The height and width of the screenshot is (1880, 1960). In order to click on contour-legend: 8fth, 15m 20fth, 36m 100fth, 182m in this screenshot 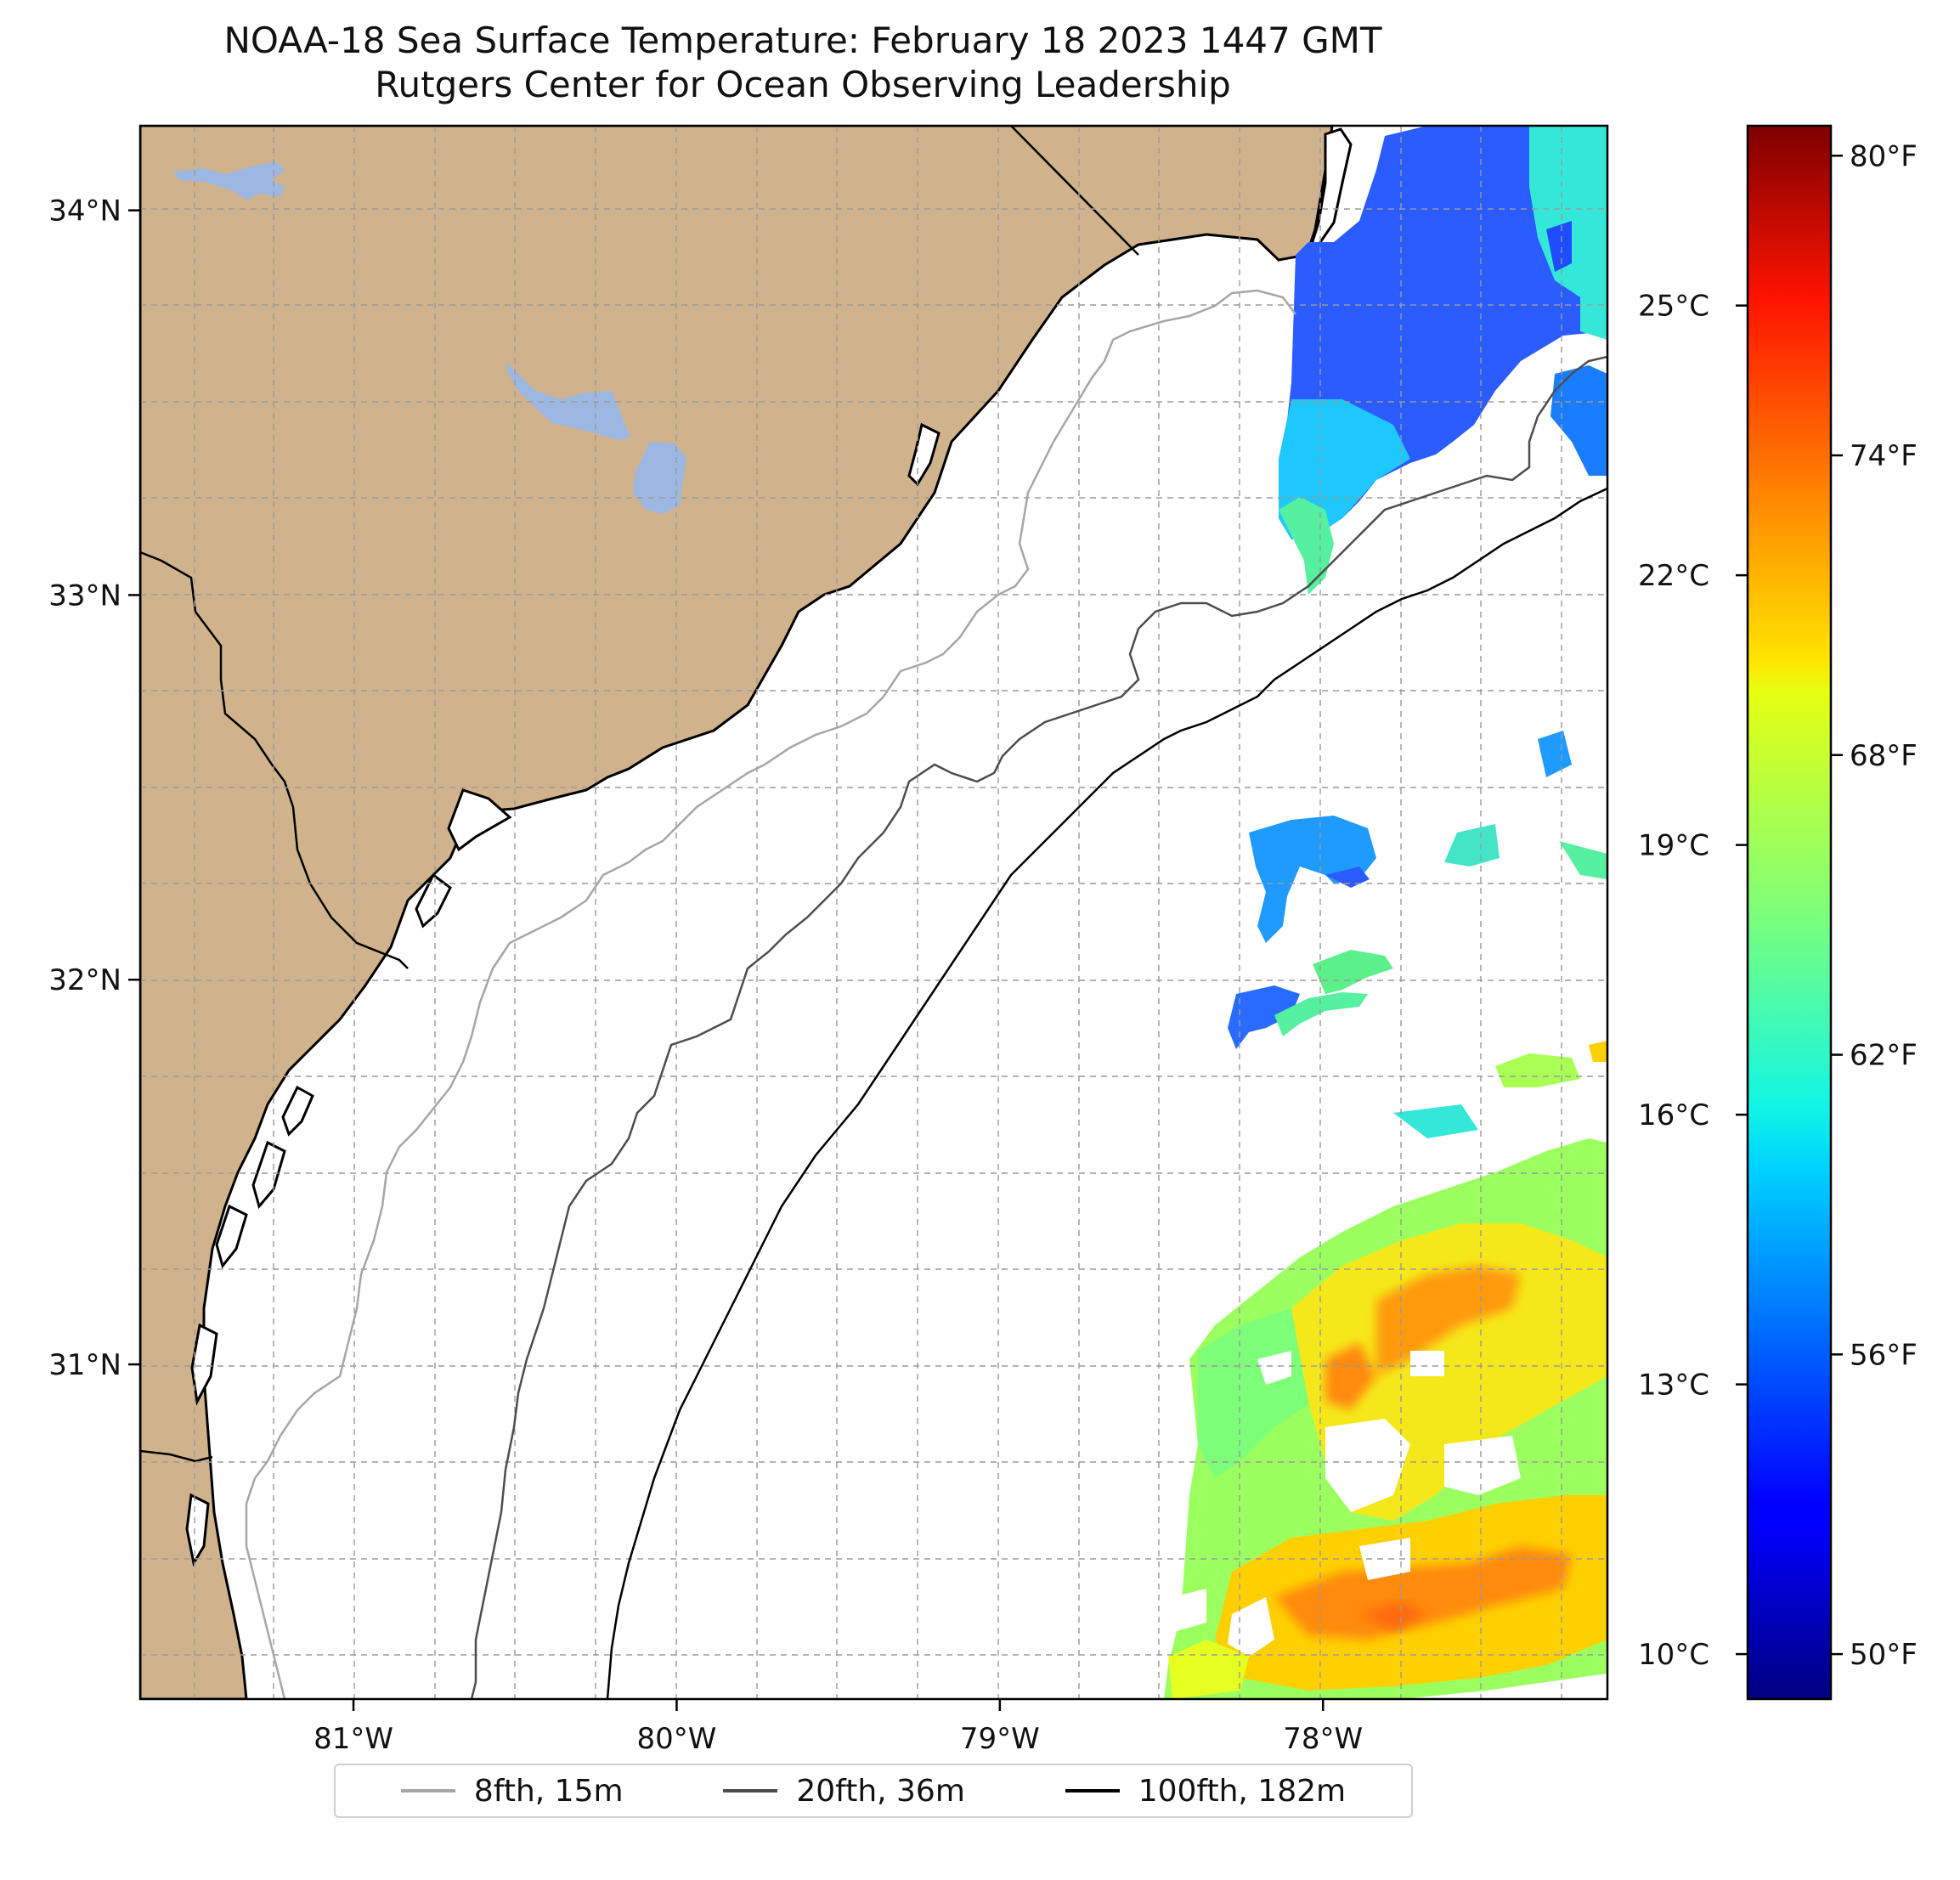, I will do `click(874, 1791)`.